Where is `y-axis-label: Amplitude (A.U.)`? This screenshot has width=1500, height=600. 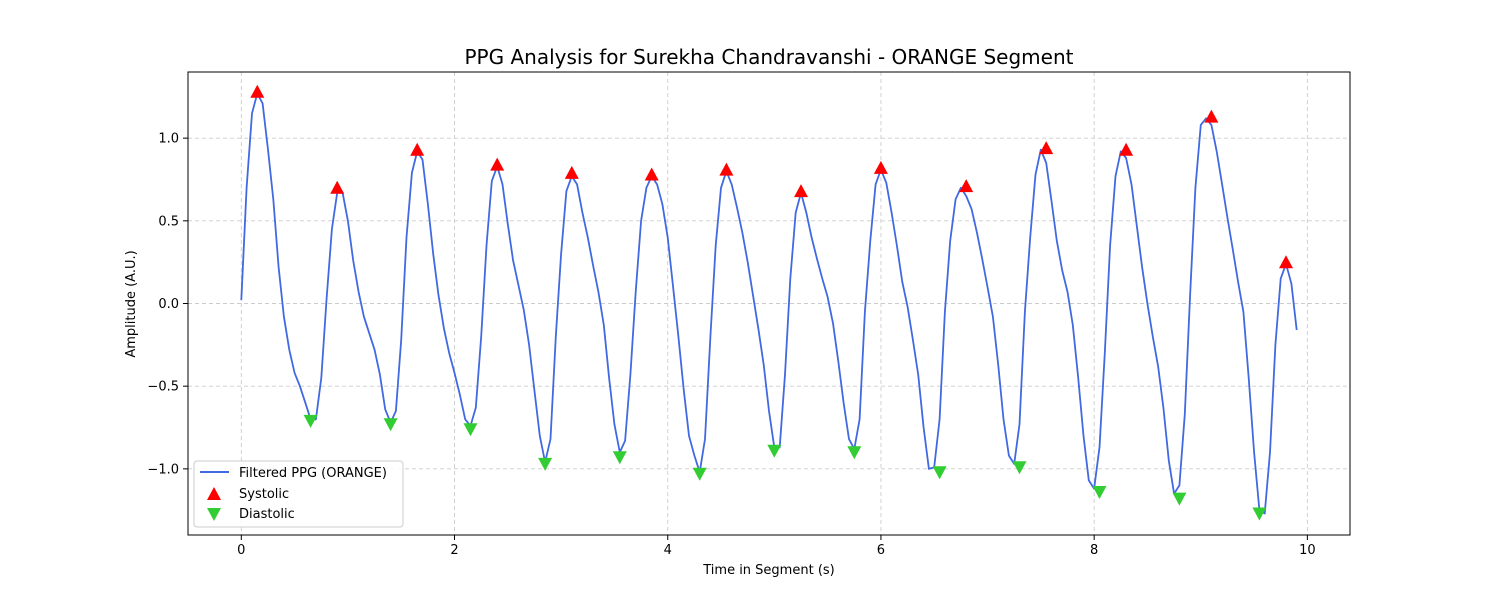 y-axis-label: Amplitude (A.U.) is located at coordinates (131, 303).